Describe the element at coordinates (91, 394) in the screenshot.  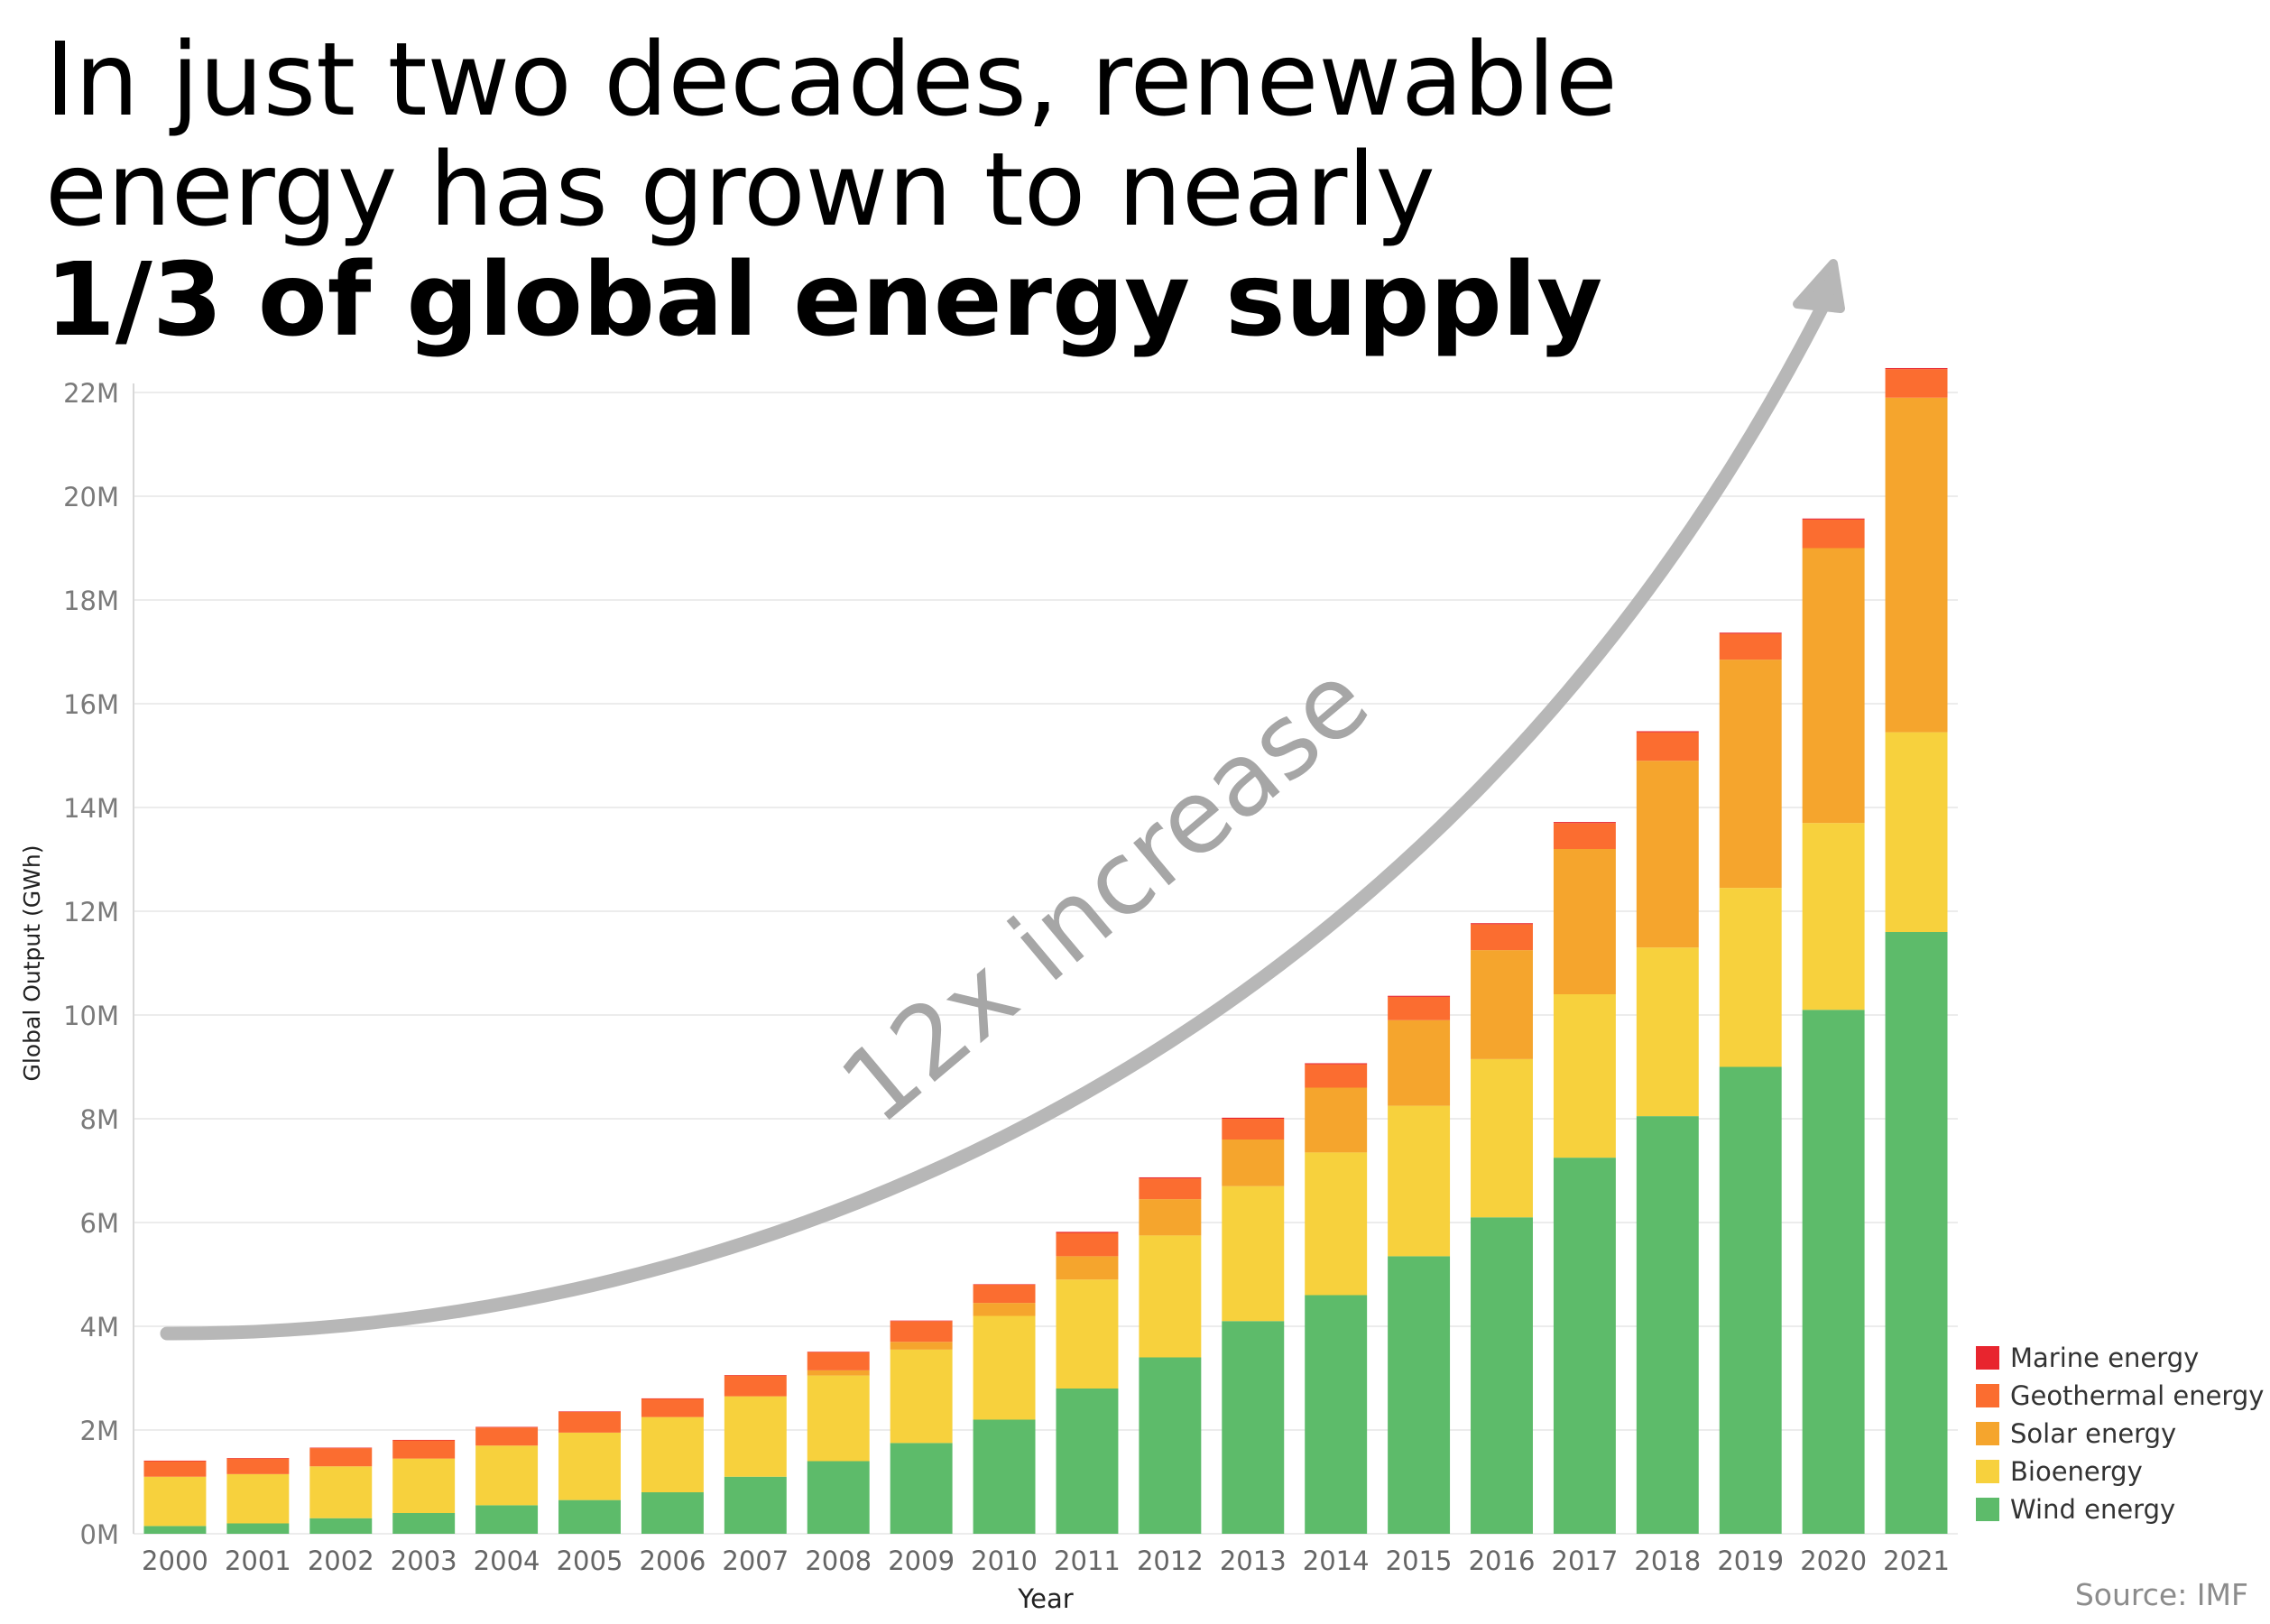
I see `y-tick-label: 22M` at that location.